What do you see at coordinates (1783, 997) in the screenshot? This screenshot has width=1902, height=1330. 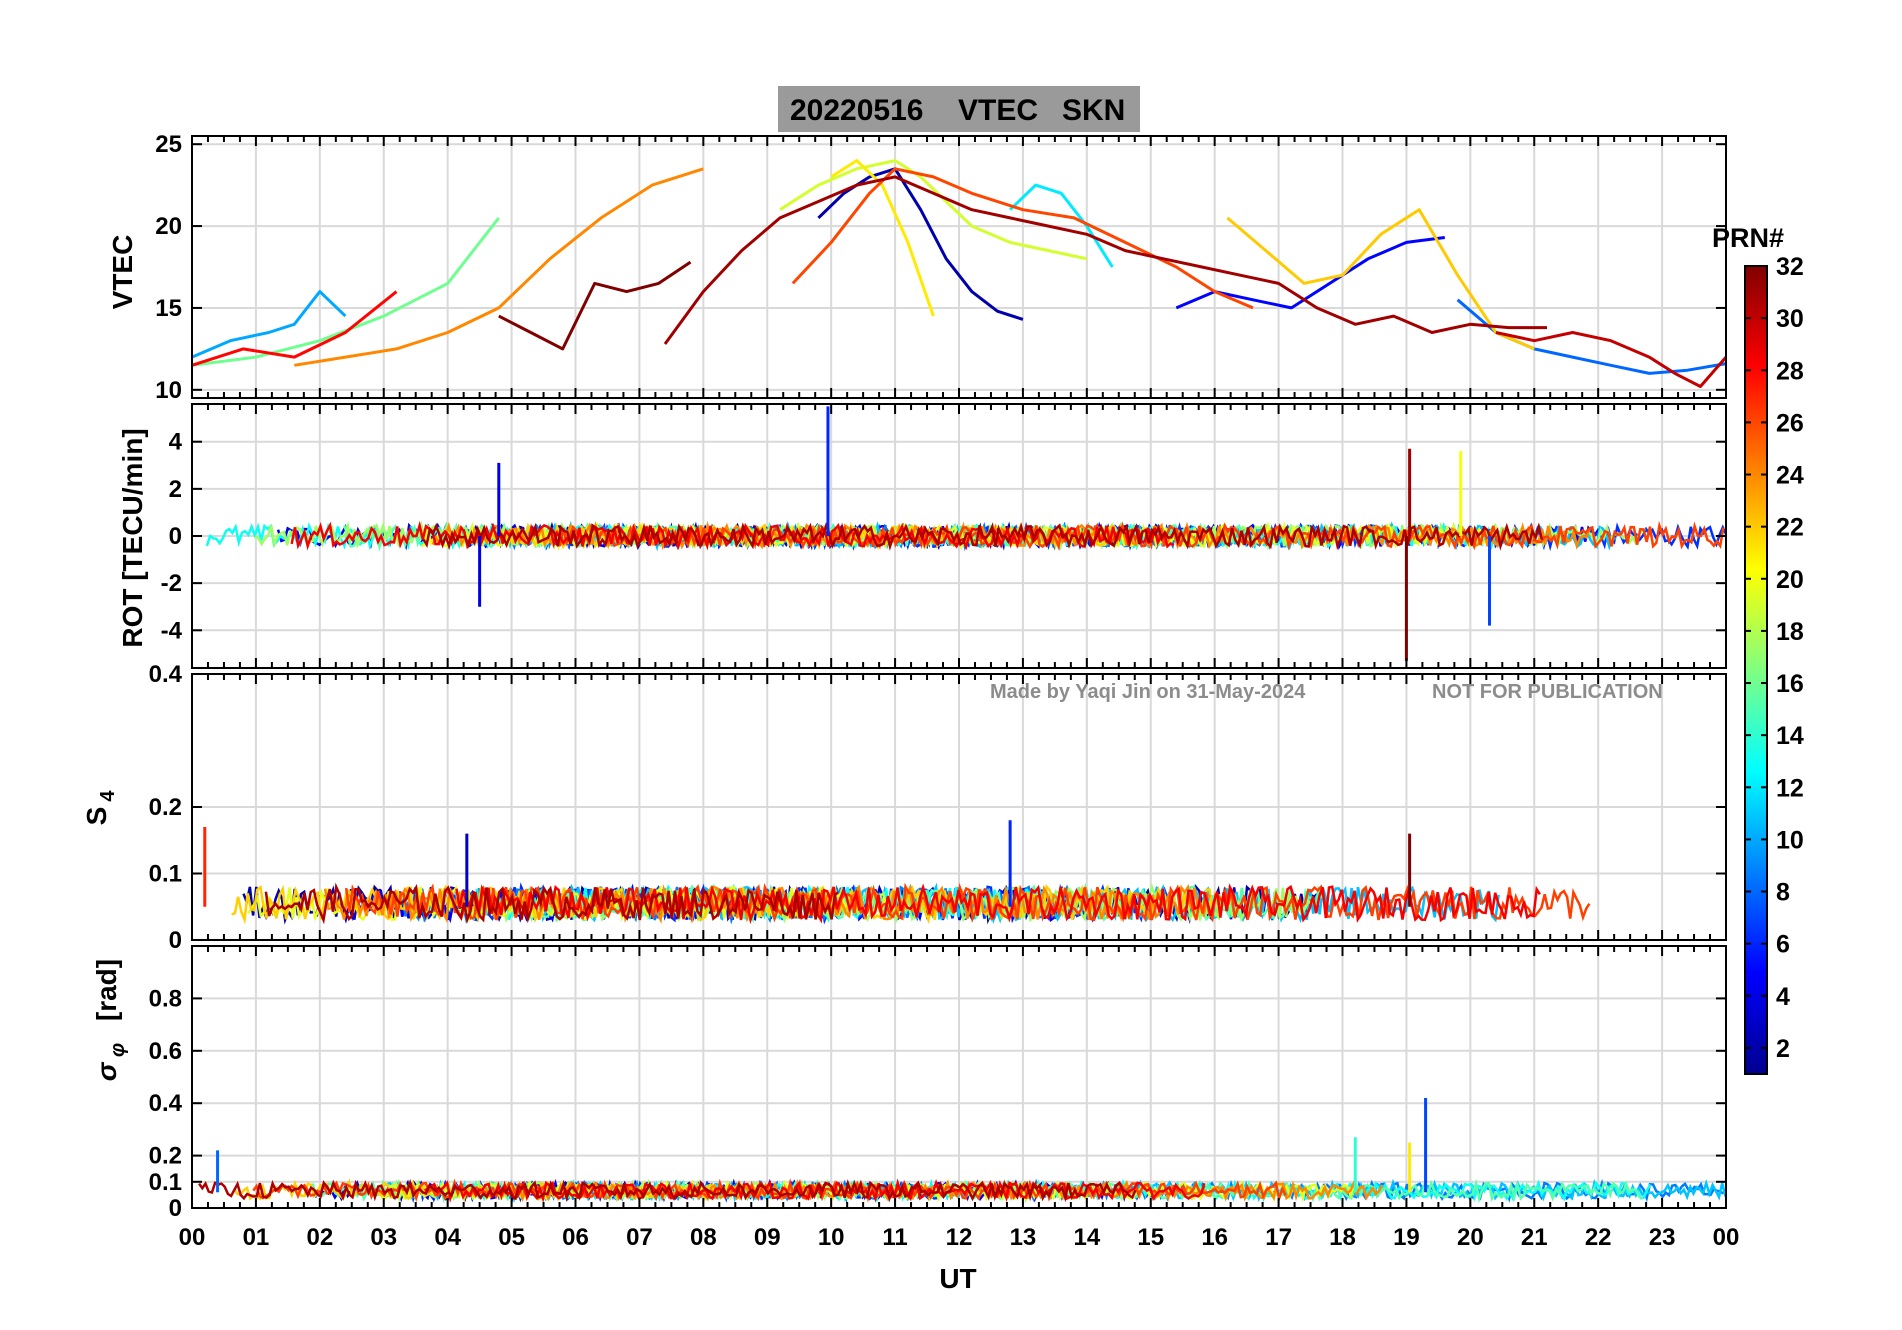 I see `colorbar-tick-label: 4` at bounding box center [1783, 997].